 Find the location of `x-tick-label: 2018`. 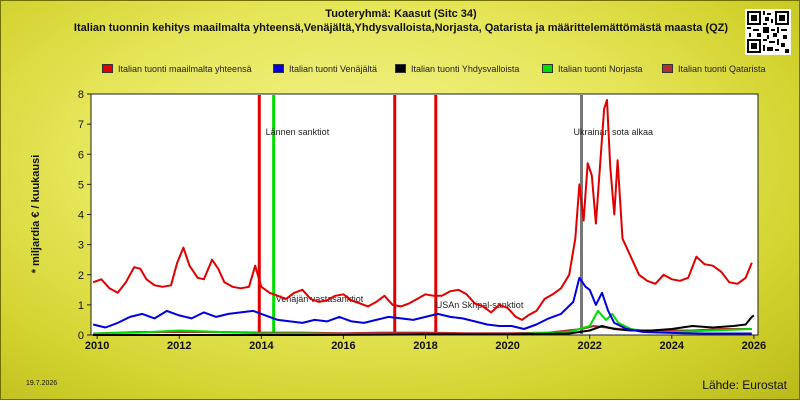

x-tick-label: 2018 is located at coordinates (425, 346).